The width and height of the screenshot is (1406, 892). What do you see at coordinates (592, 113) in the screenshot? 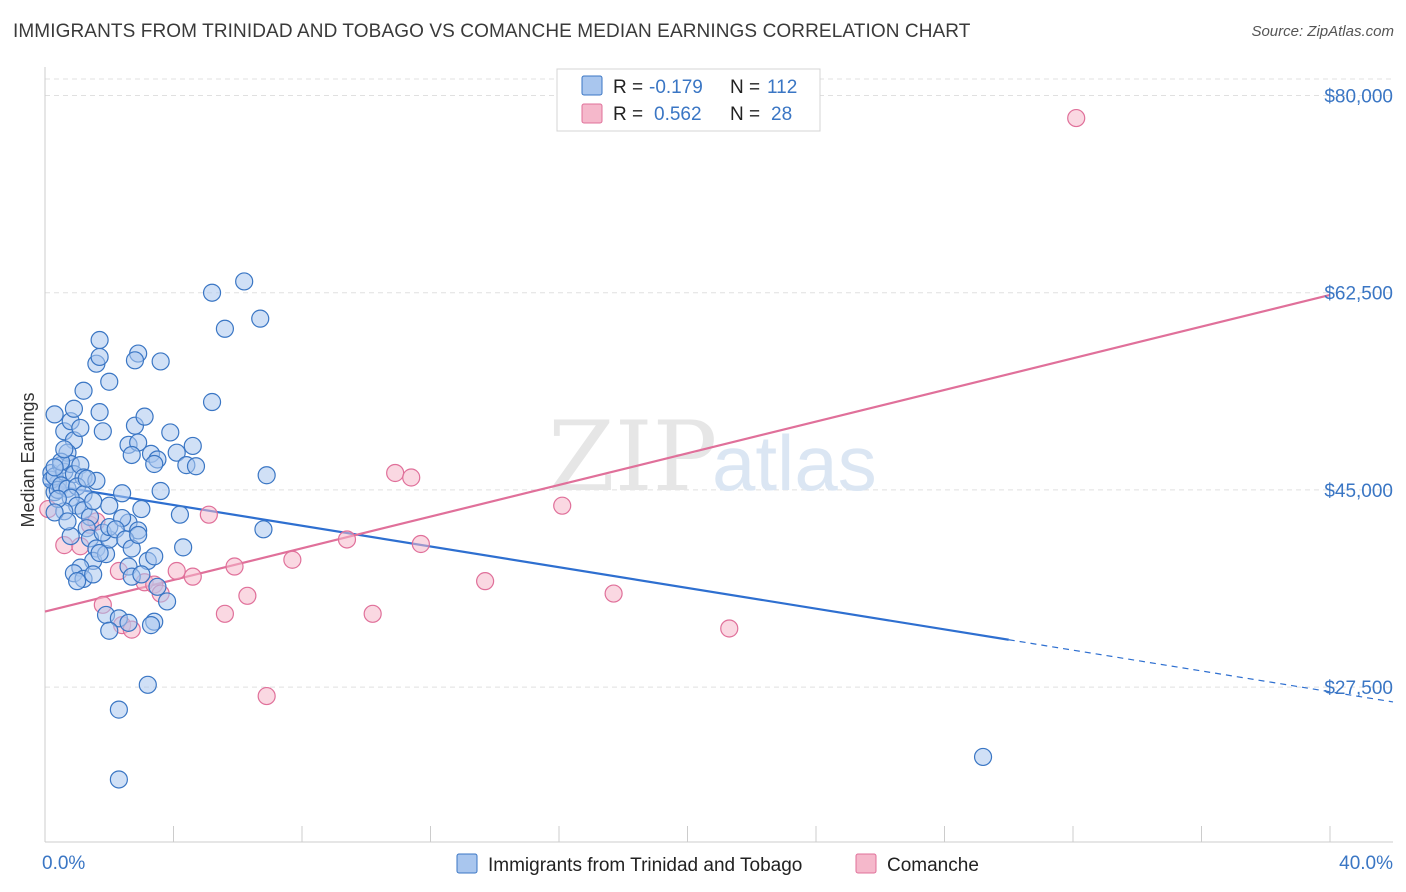
I see `legend-swatch-pink` at bounding box center [592, 113].